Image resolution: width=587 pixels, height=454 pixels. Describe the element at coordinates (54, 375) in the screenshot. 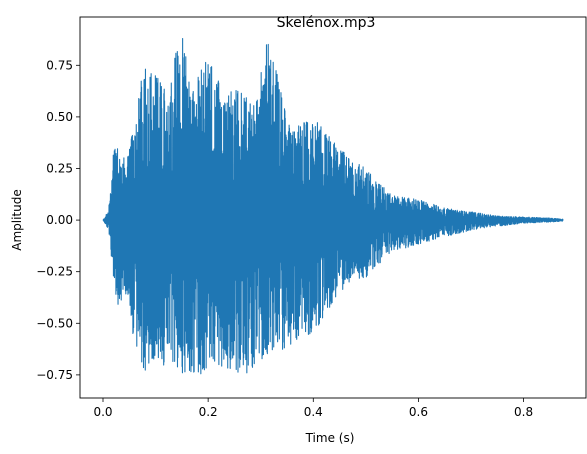

I see `y-tick-label: −0.75` at that location.